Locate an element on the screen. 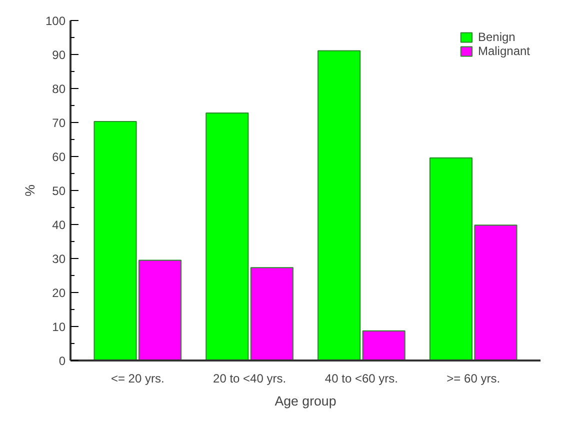  x-tick-label: >= 60 yrs. is located at coordinates (473, 379).